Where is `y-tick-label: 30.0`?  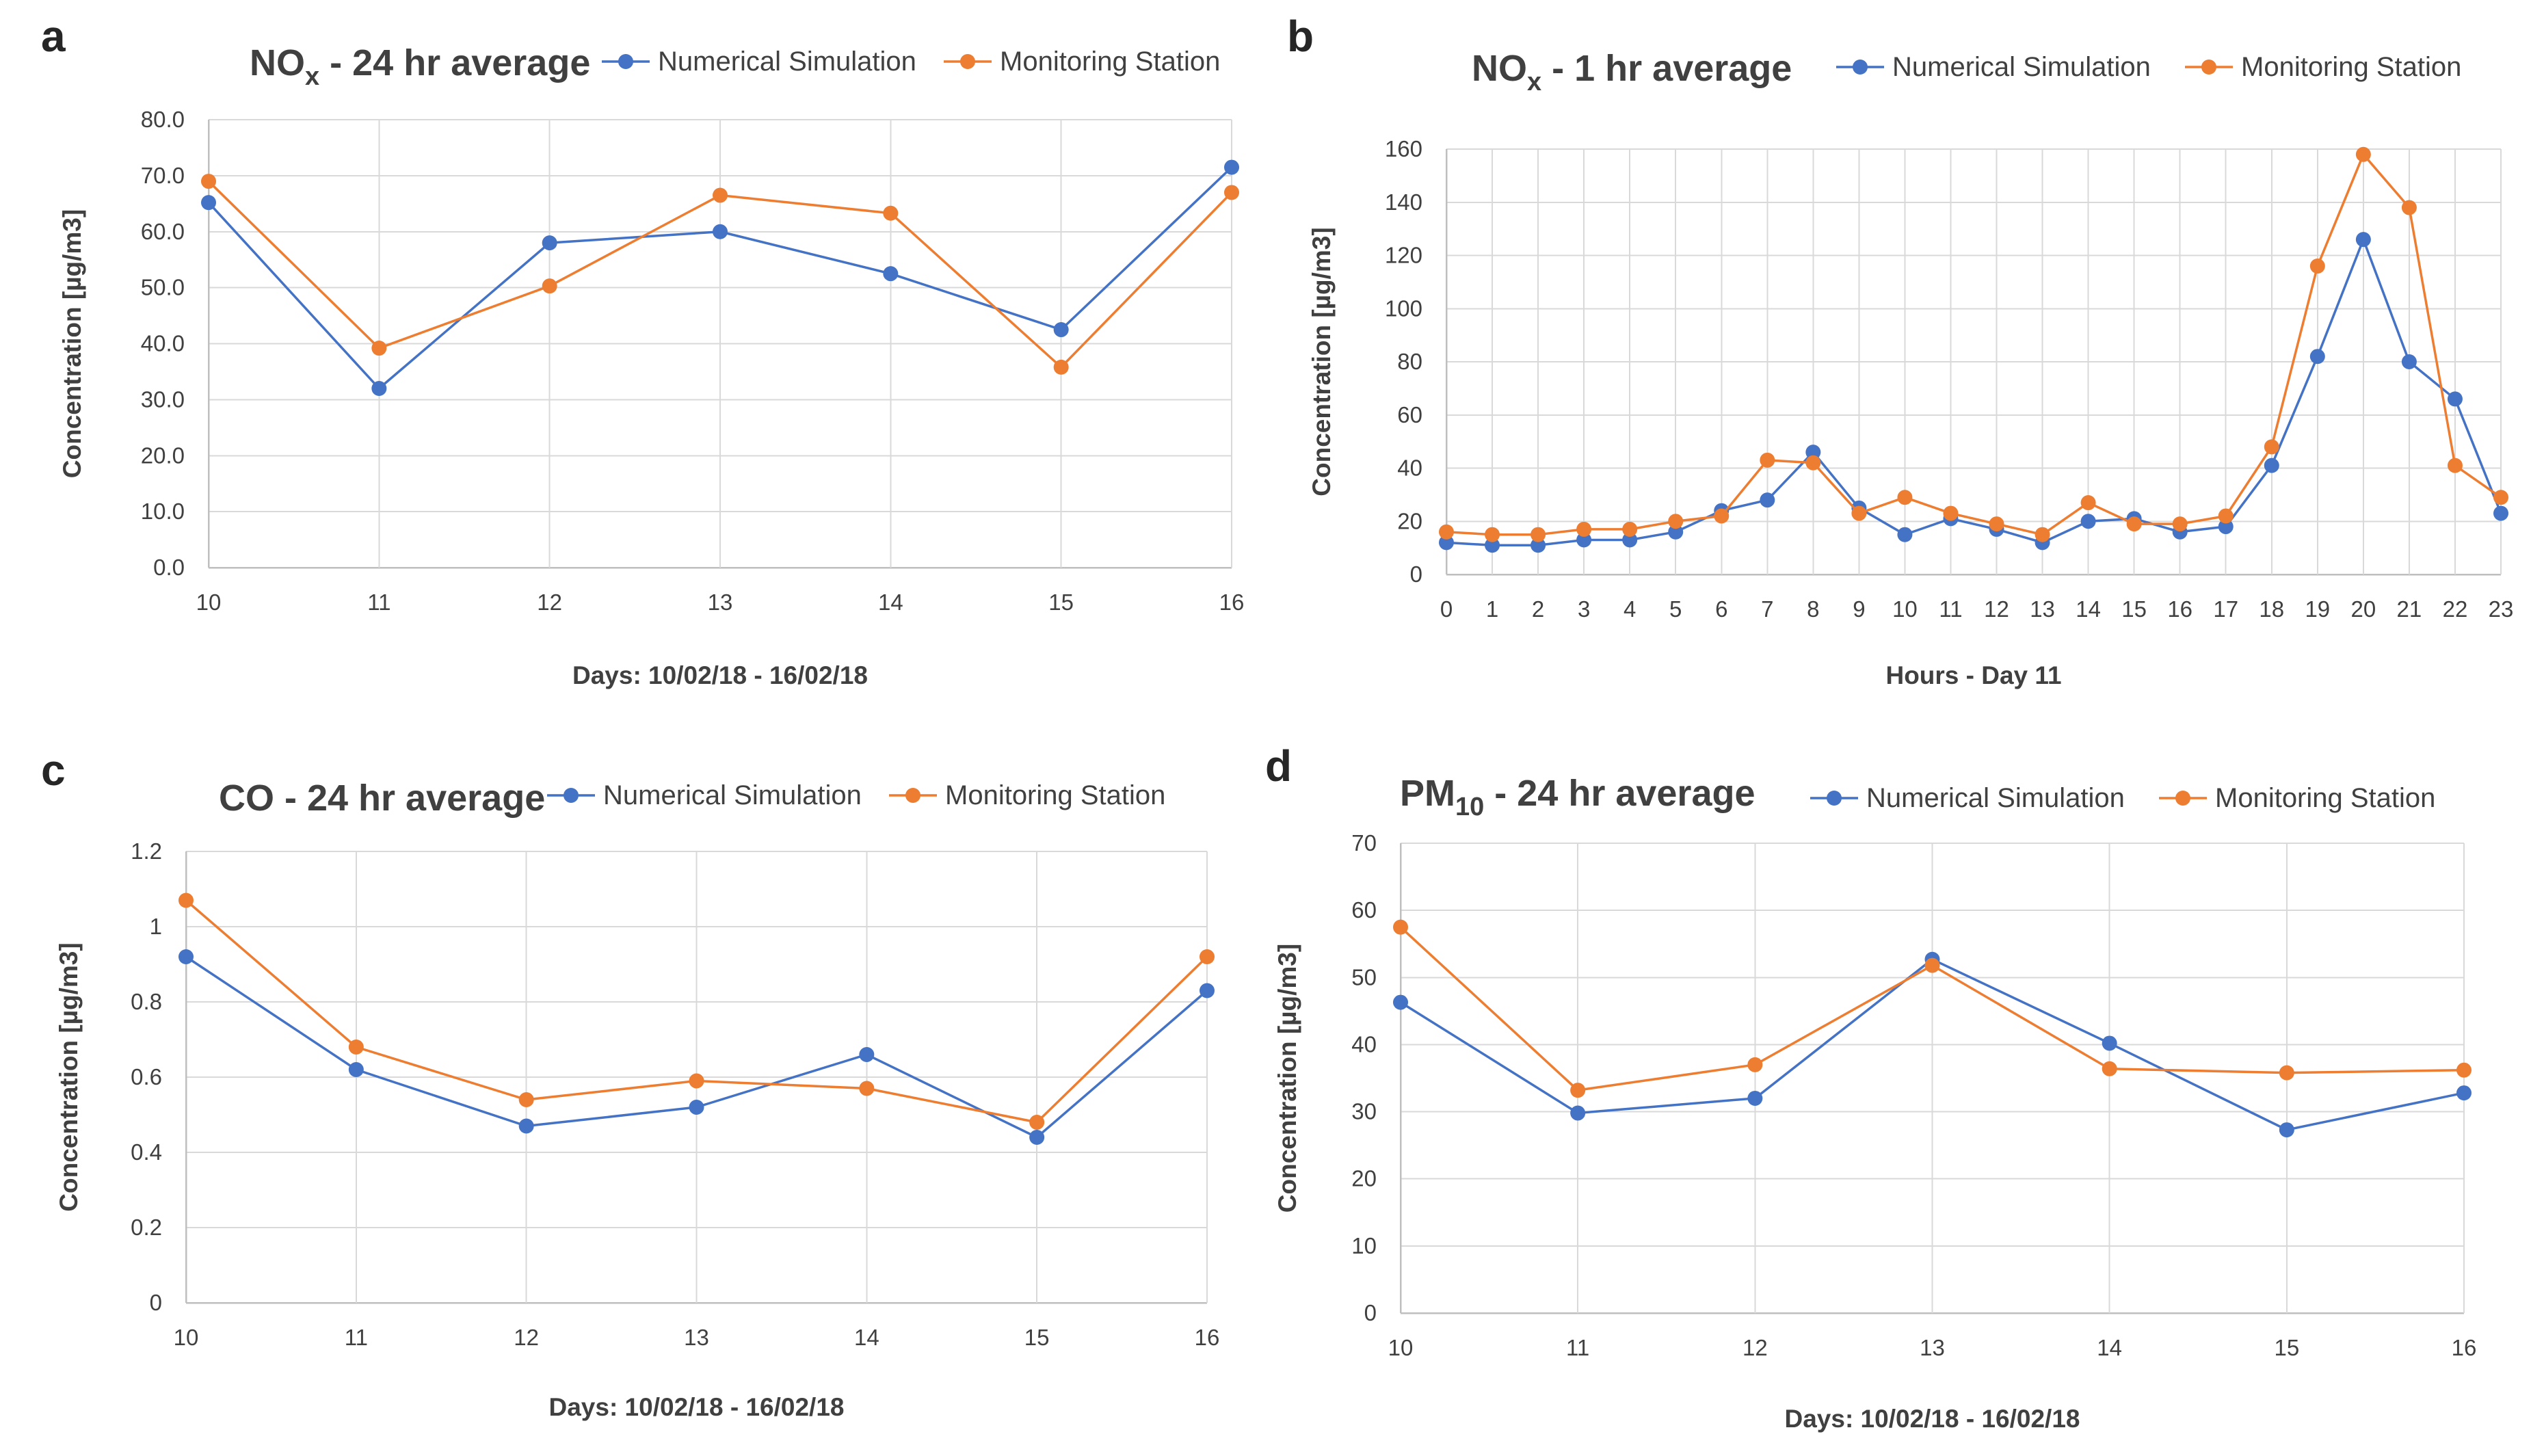 y-tick-label: 30.0 is located at coordinates (163, 399).